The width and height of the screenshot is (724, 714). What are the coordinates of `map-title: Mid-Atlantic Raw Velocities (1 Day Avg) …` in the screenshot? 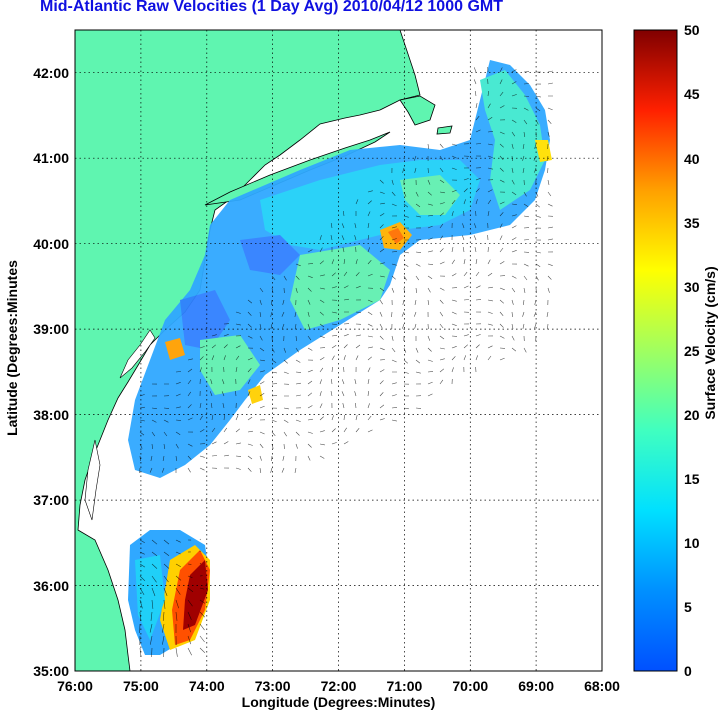 It's located at (271, 7).